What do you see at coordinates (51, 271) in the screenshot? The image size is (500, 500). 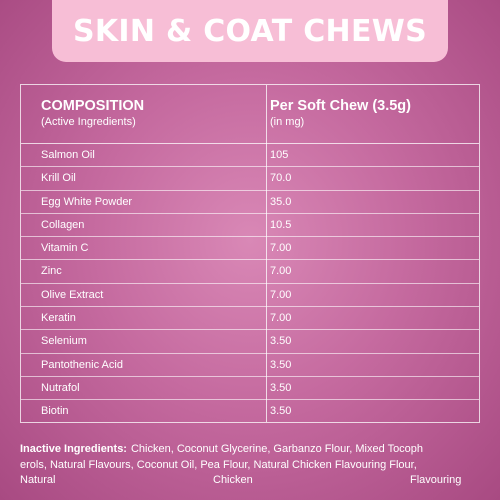 I see `ingredient-name: Zinc` at bounding box center [51, 271].